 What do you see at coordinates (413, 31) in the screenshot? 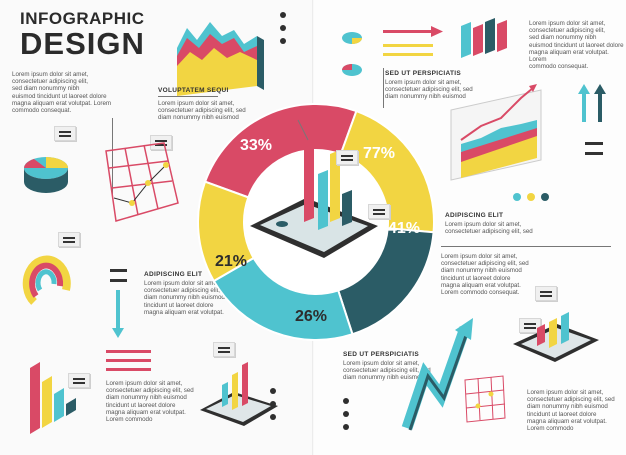
I see `arrow-right-icon` at bounding box center [413, 31].